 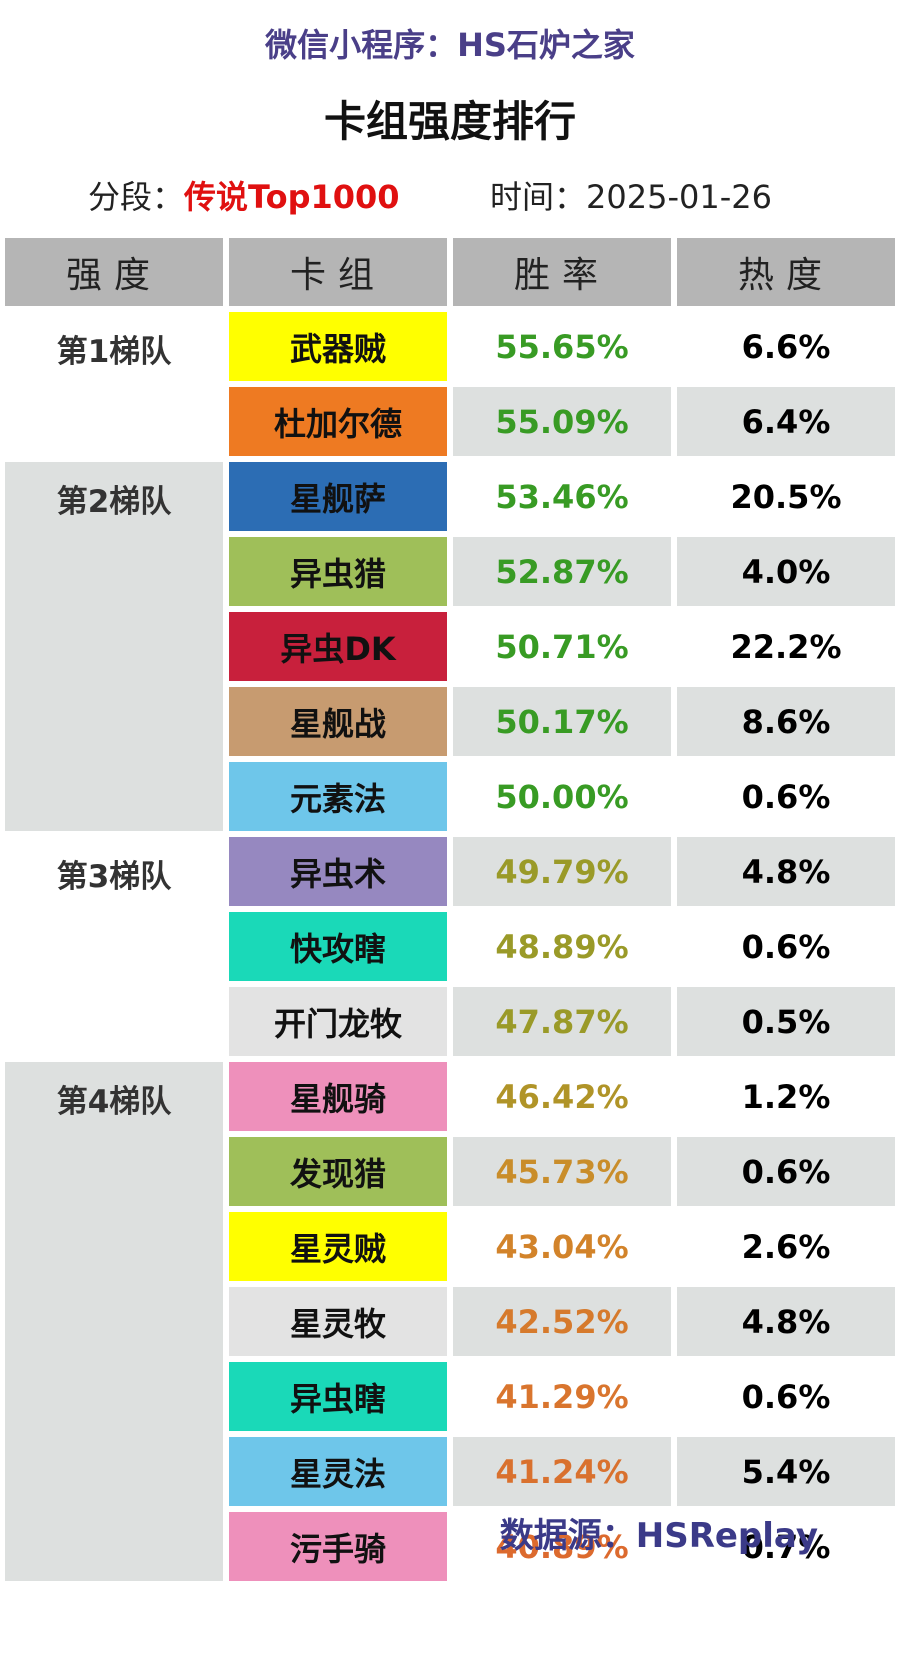 I want to click on popularity-cell: 8.6%, so click(x=786, y=721).